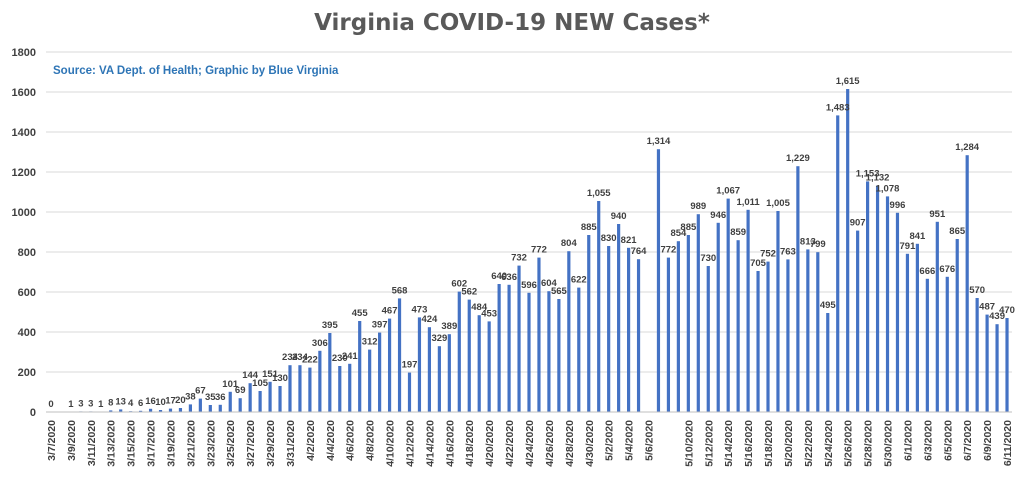  I want to click on data-label: 830, so click(609, 238).